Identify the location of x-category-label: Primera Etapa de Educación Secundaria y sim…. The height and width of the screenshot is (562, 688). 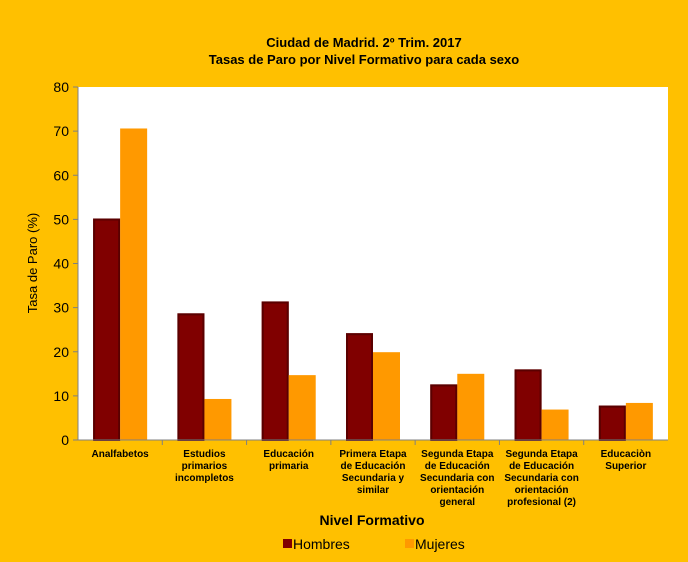
(373, 472).